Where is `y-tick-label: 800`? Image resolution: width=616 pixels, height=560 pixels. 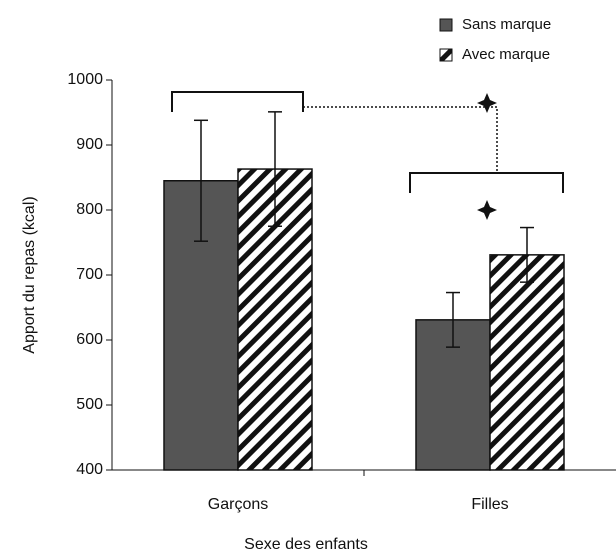
y-tick-label: 800 is located at coordinates (89, 209).